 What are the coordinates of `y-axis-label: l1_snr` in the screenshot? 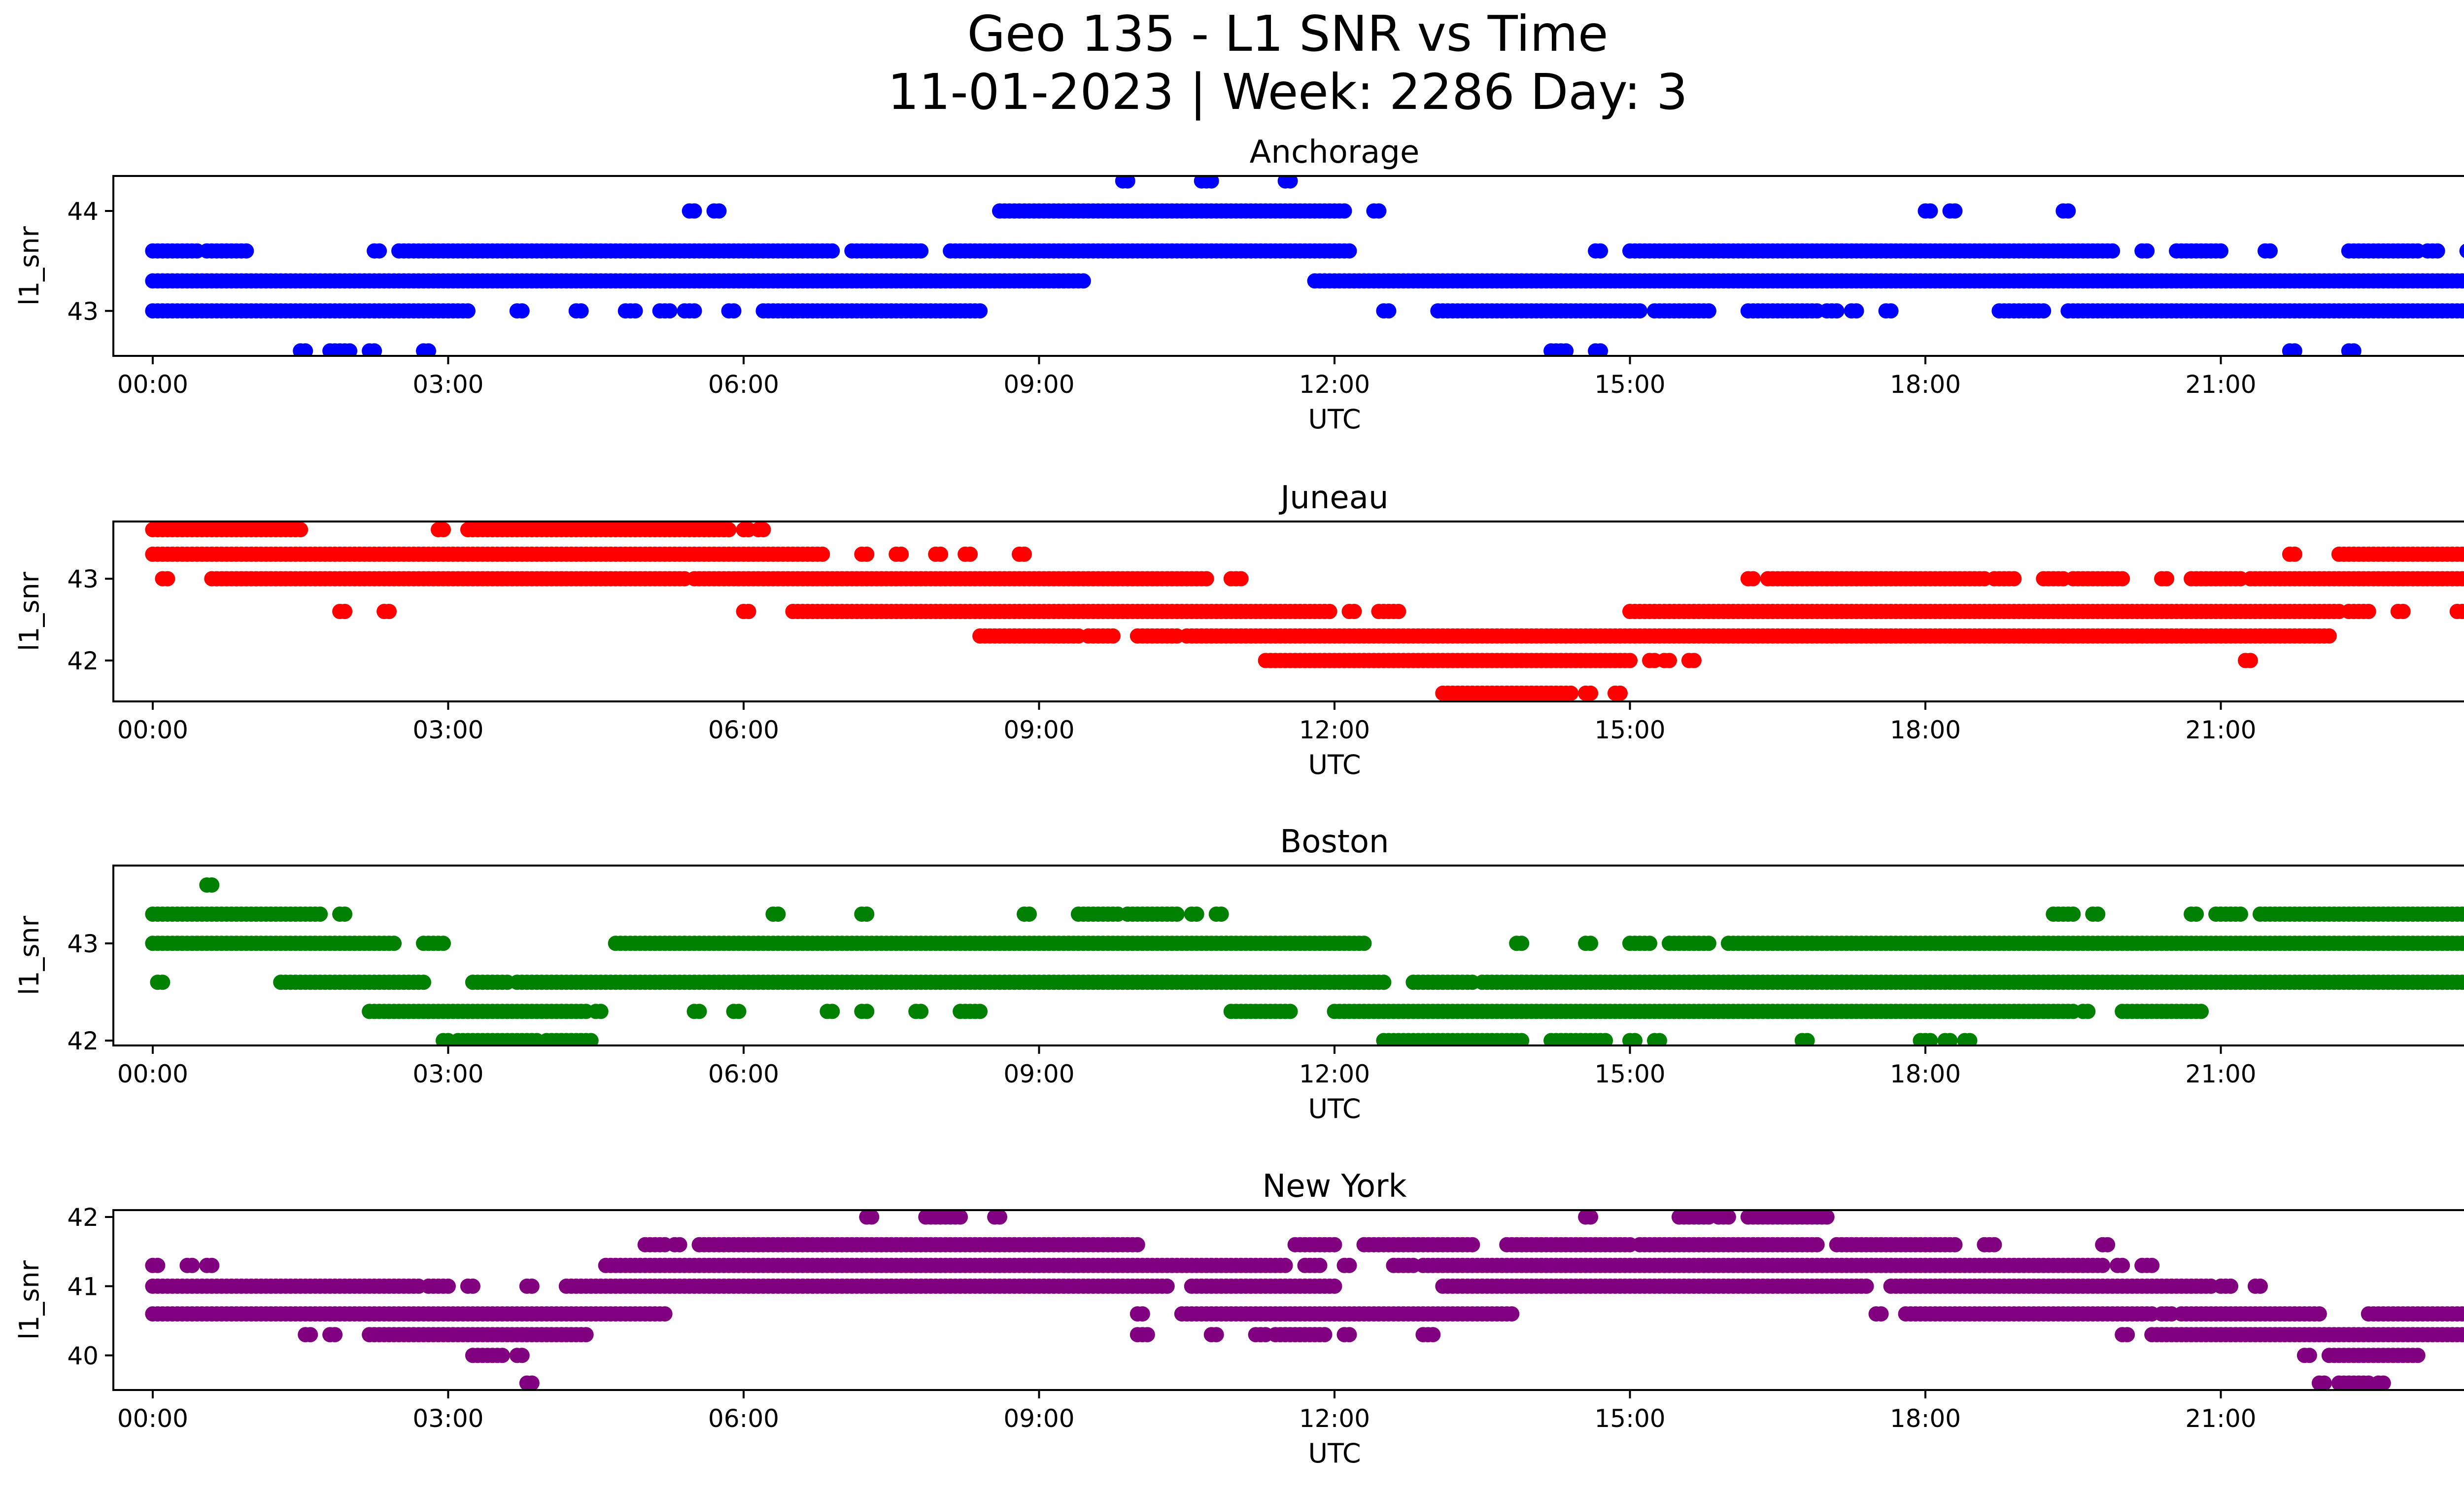 It's located at (29, 611).